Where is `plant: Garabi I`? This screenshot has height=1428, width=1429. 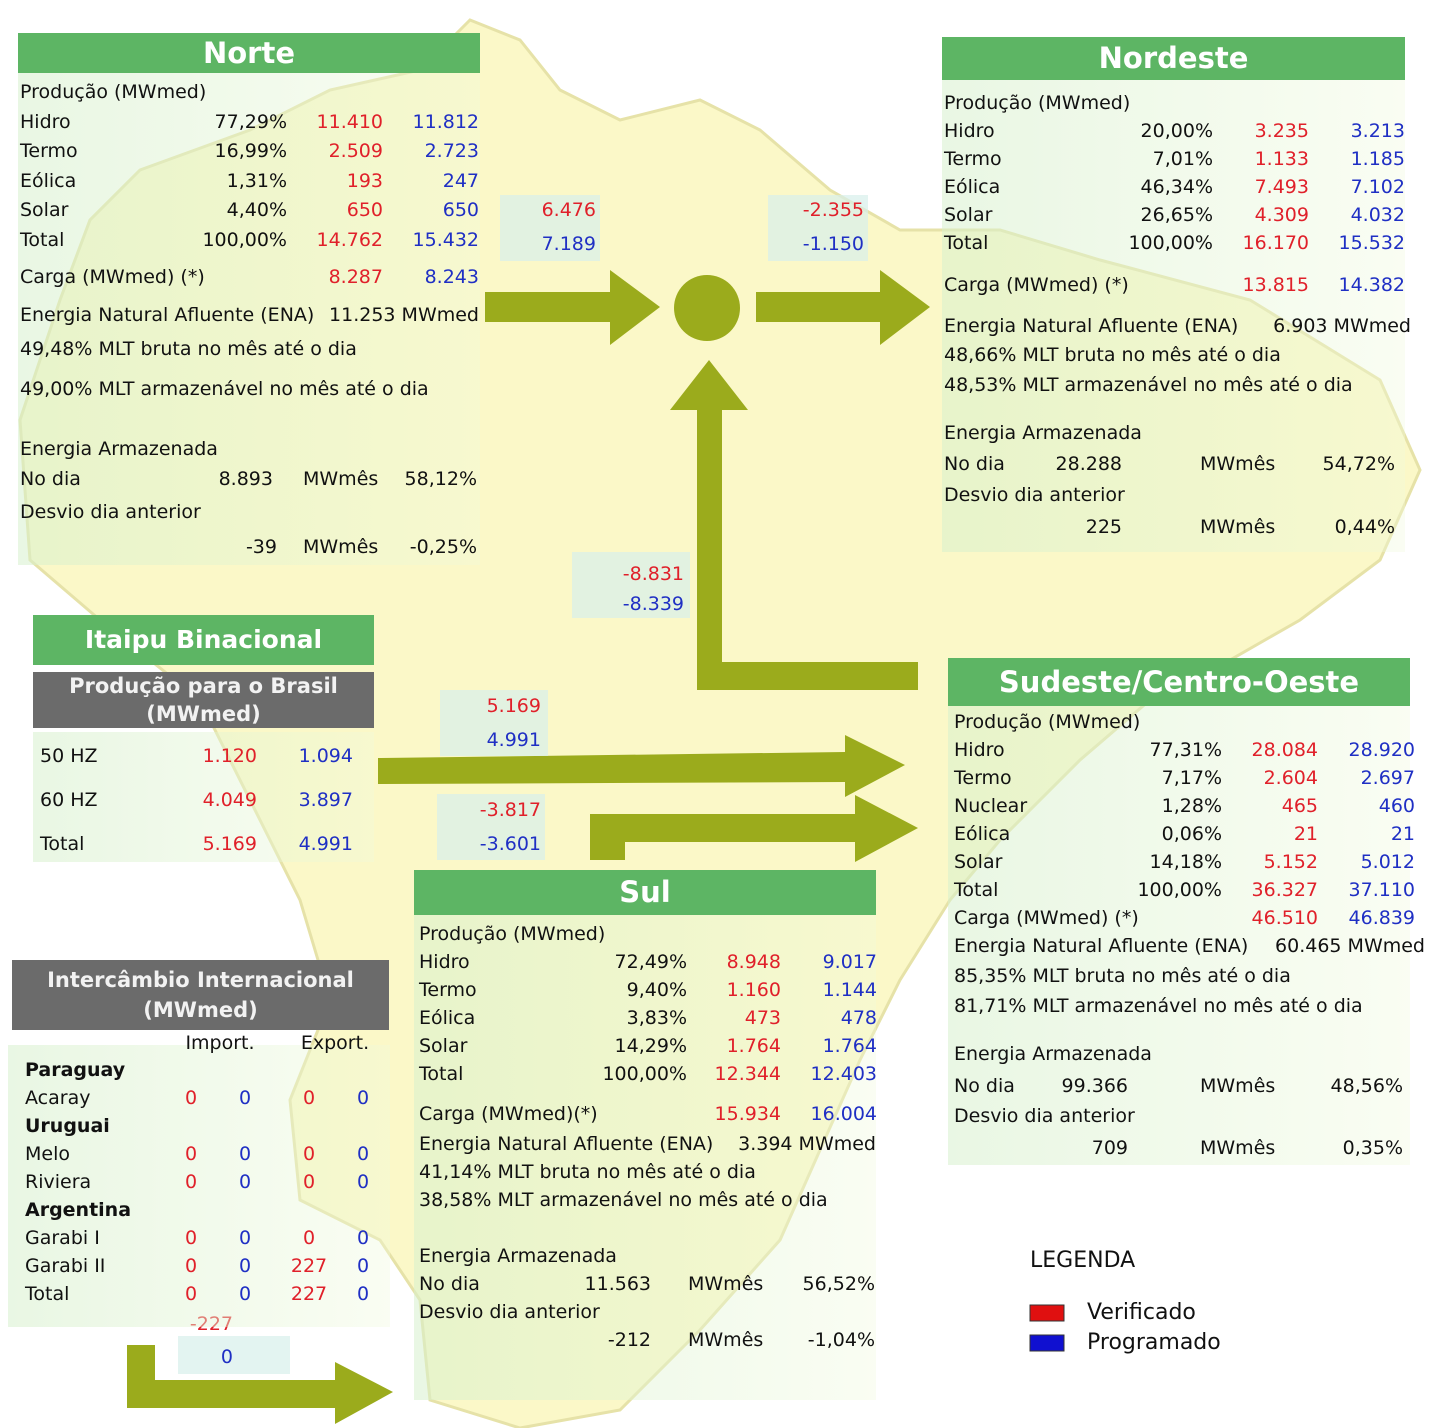
plant: Garabi I is located at coordinates (62, 1238).